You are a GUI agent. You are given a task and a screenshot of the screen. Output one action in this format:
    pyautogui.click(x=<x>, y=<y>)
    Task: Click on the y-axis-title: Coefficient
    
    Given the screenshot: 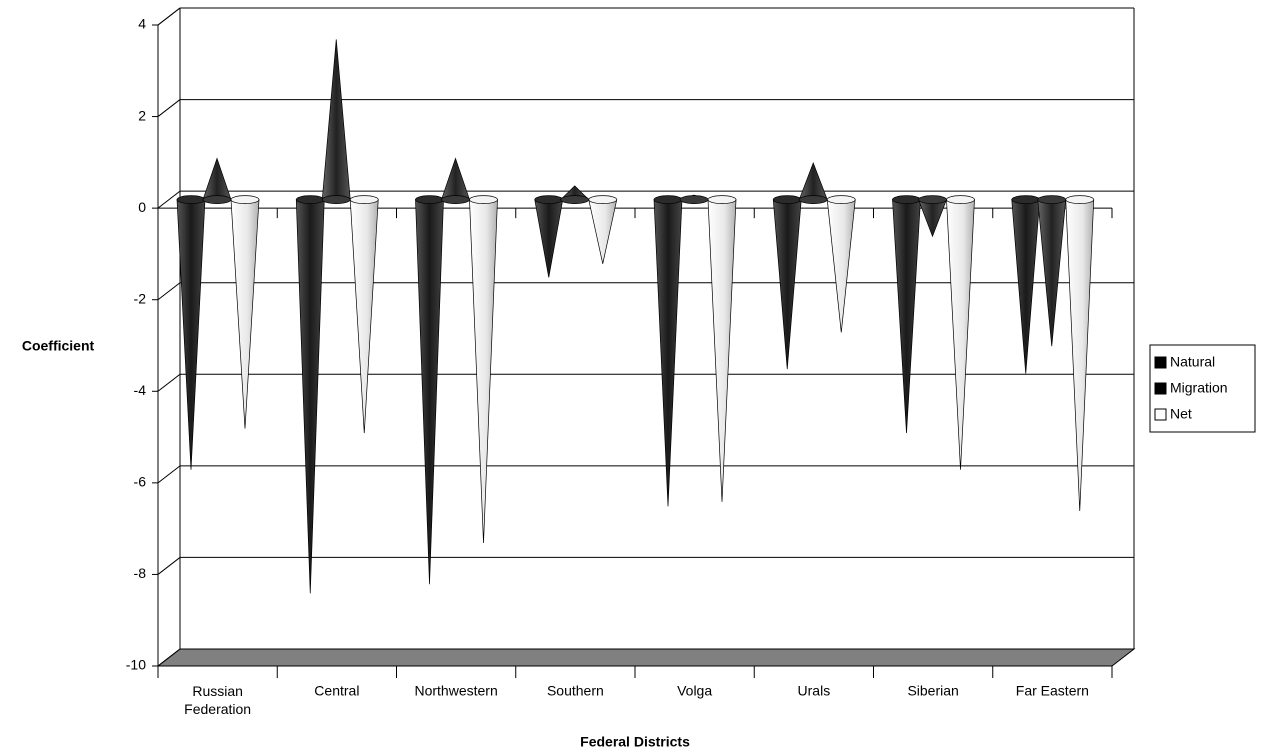 What is the action you would take?
    pyautogui.click(x=58, y=346)
    